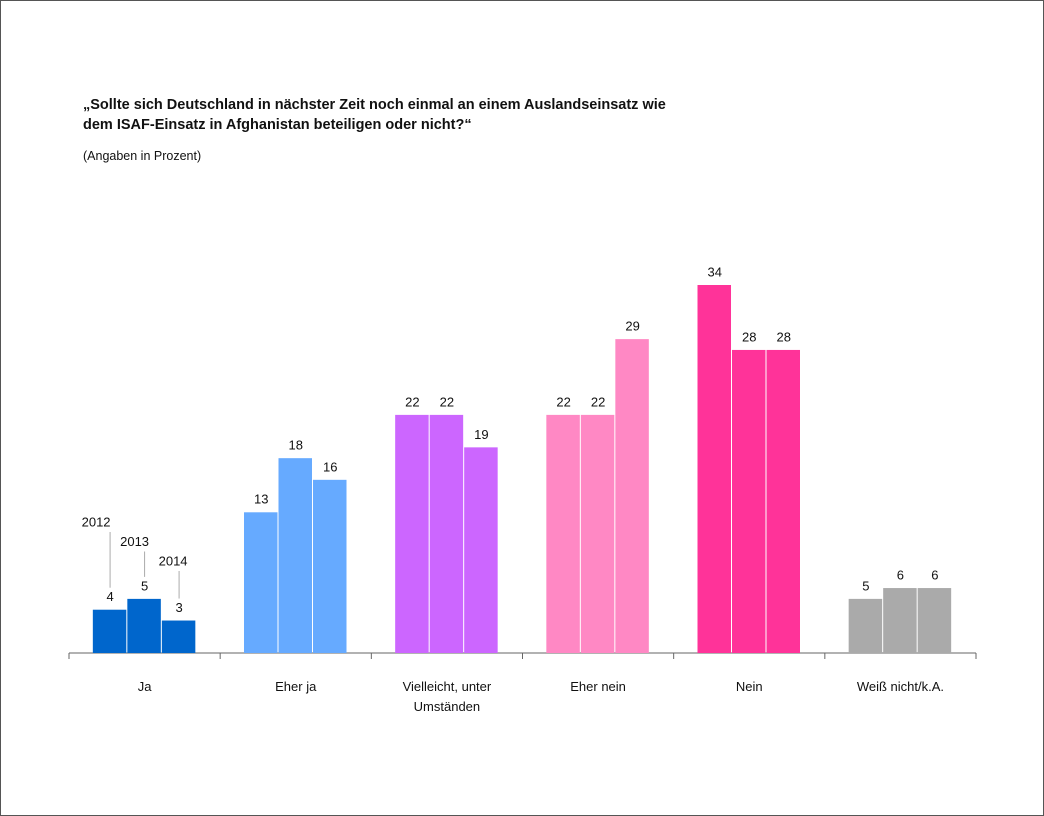 This screenshot has width=1044, height=816. Describe the element at coordinates (178, 607) in the screenshot. I see `value-label: 3` at that location.